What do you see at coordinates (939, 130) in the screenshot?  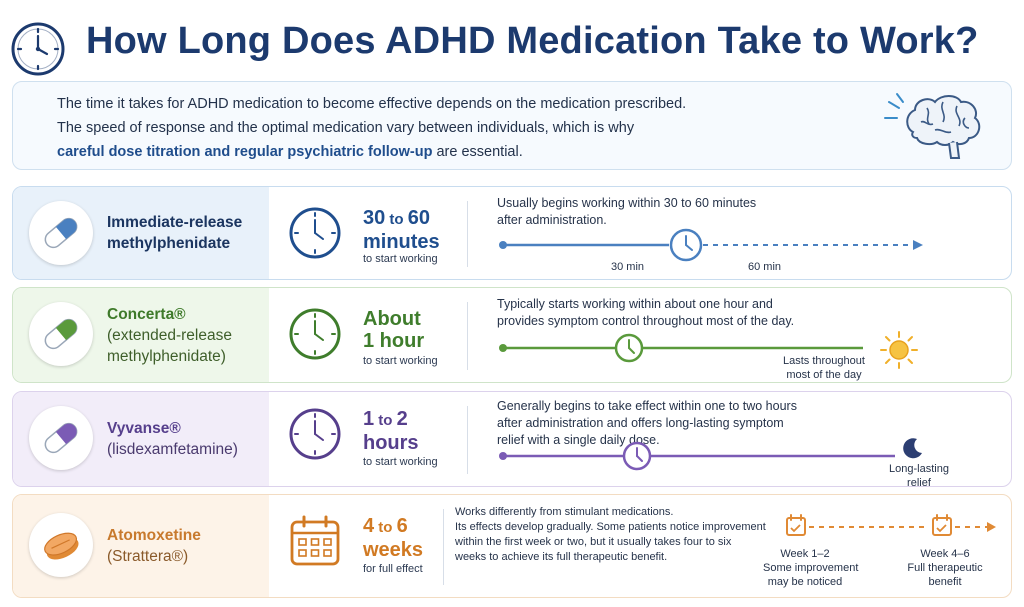 I see `brain-icon` at bounding box center [939, 130].